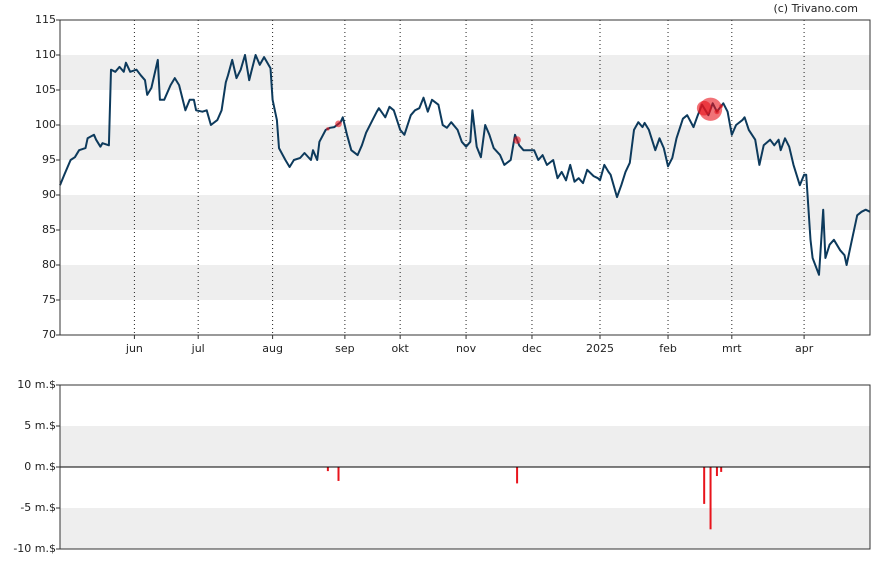 Image resolution: width=888 pixels, height=565 pixels. Describe the element at coordinates (344, 348) in the screenshot. I see `x-tick-label: sep` at that location.